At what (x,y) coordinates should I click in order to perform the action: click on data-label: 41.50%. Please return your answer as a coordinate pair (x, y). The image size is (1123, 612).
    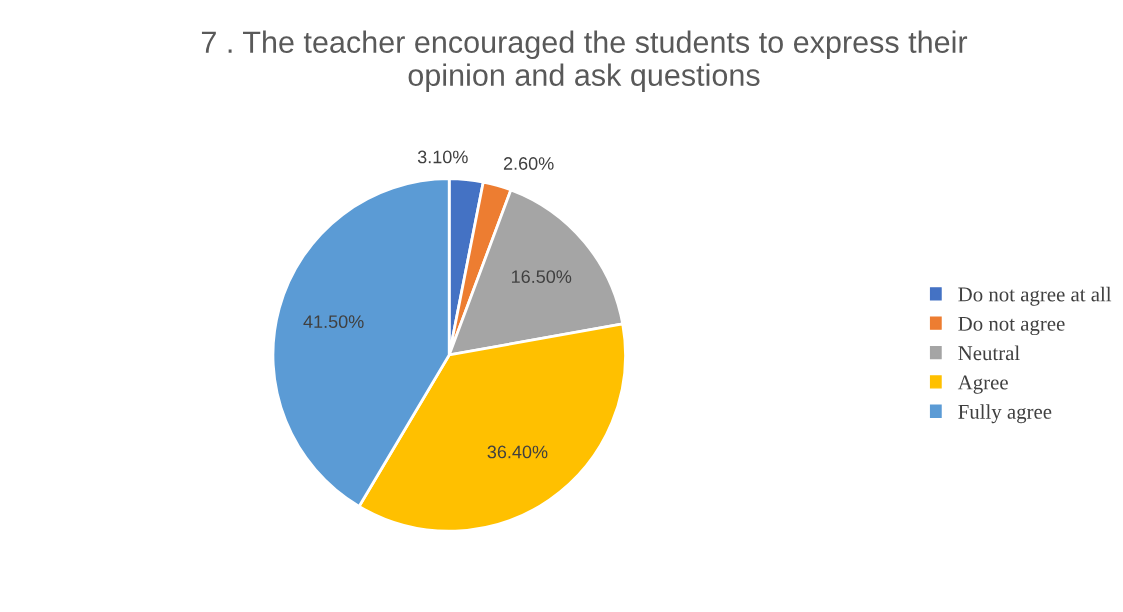
    Looking at the image, I should click on (333, 322).